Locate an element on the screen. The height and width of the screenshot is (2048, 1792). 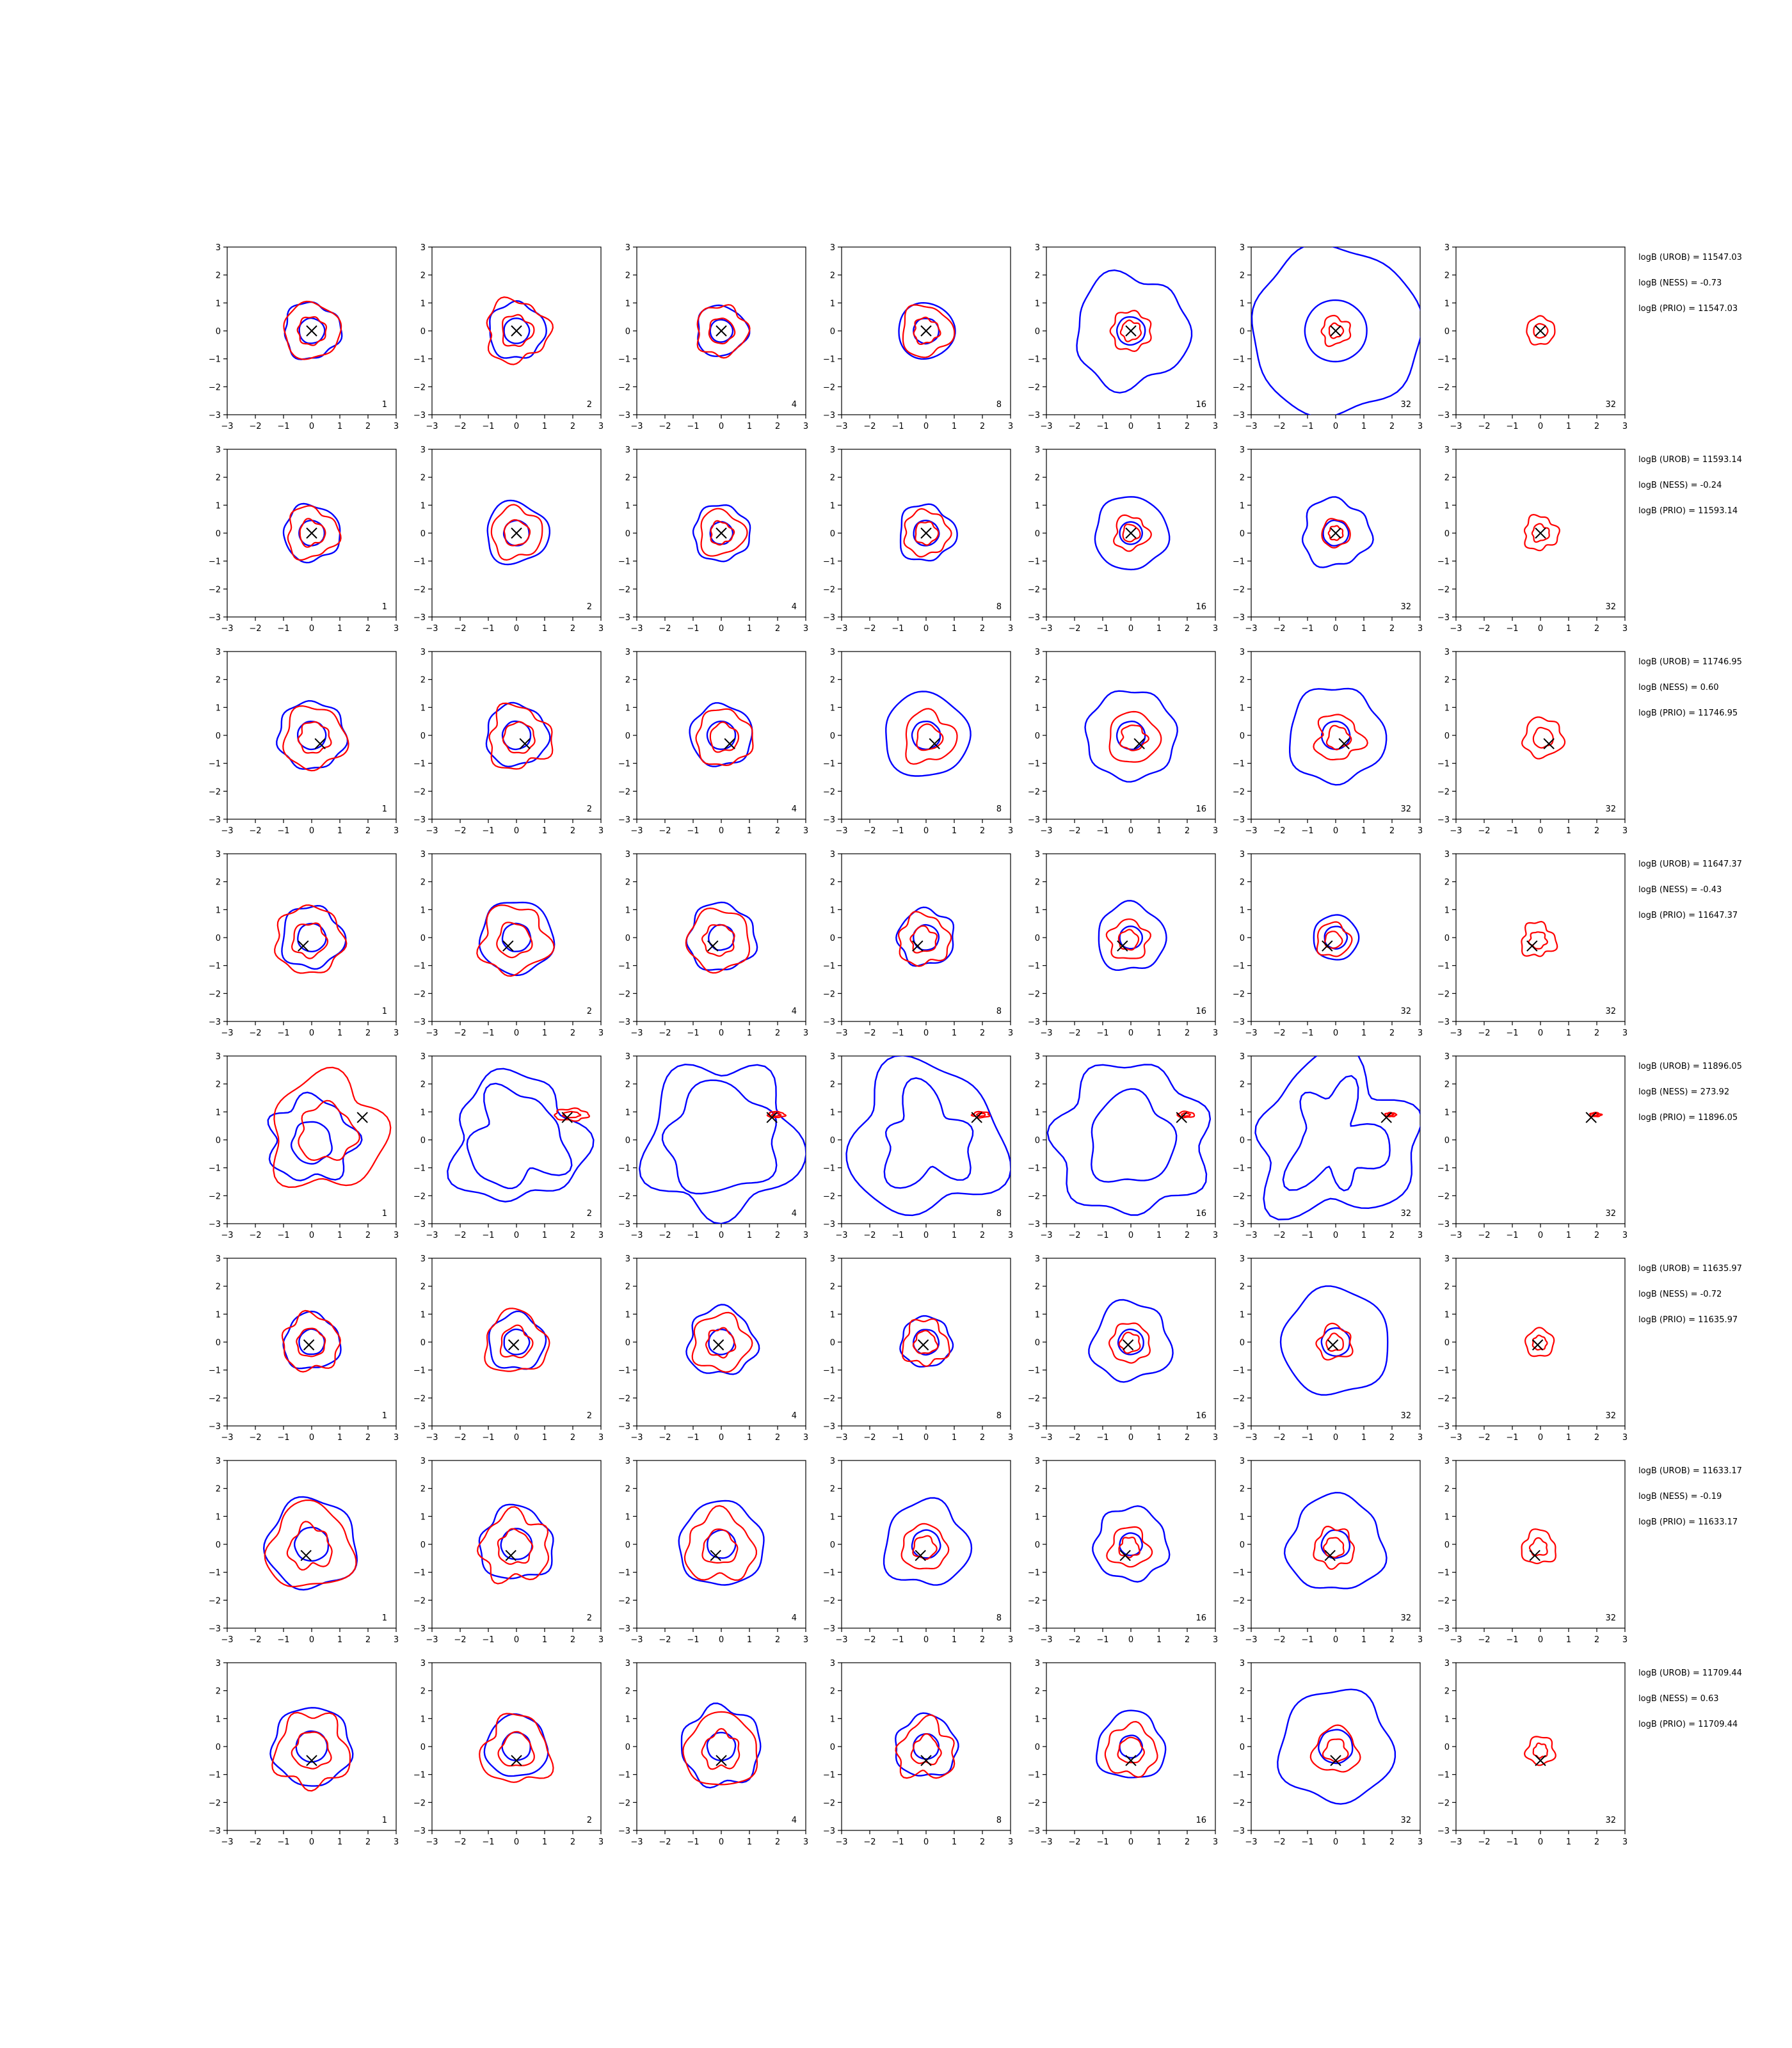
panel-r2-c7: −3 3 −2 2 −1 1 0 0 1 −1 2 −2 3 −3 32 is located at coordinates (1532, 539).